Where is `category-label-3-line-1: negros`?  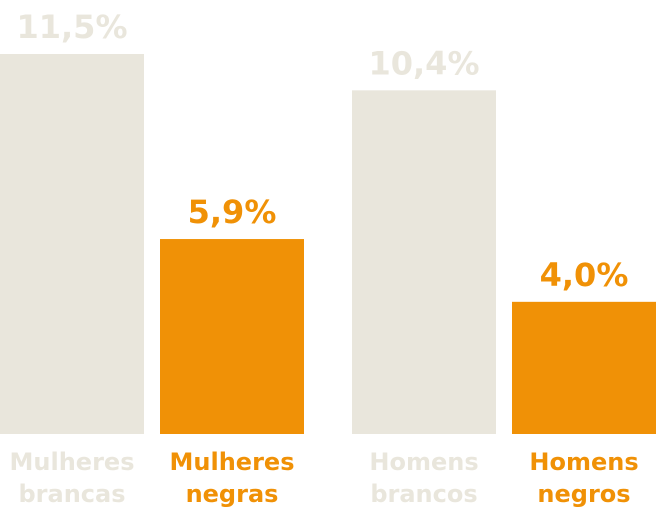 category-label-3-line-1: negros is located at coordinates (583, 494).